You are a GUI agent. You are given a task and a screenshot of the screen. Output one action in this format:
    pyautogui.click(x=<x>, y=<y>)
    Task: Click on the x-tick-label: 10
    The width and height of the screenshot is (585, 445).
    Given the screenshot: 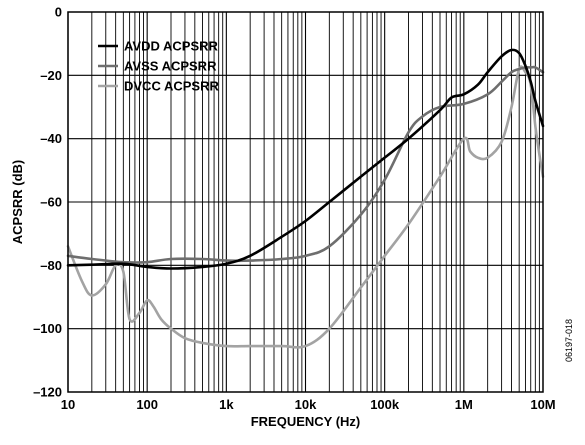 What is the action you would take?
    pyautogui.click(x=68, y=404)
    